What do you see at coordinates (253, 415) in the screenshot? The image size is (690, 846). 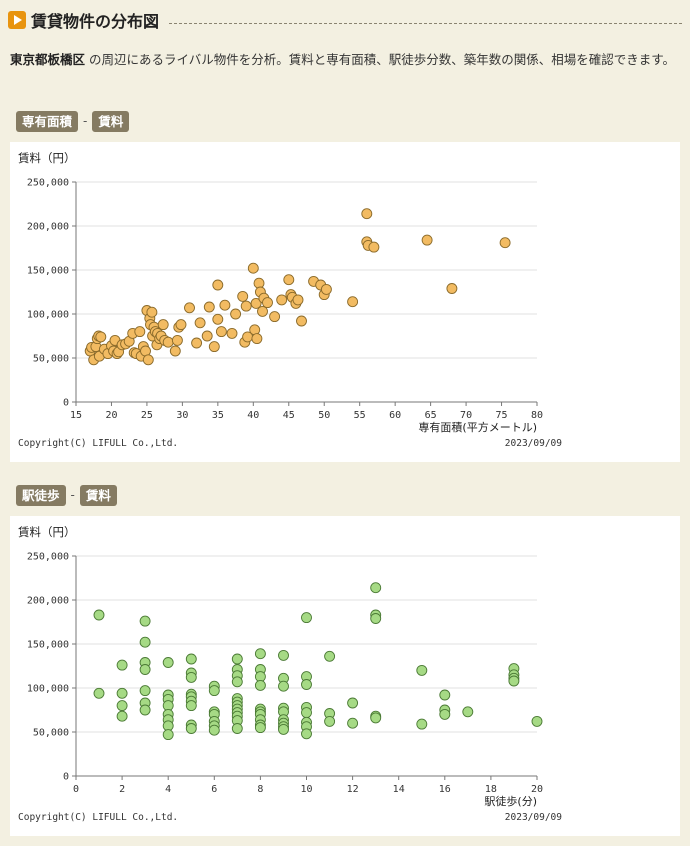 I see `x-tick-label: 40` at bounding box center [253, 415].